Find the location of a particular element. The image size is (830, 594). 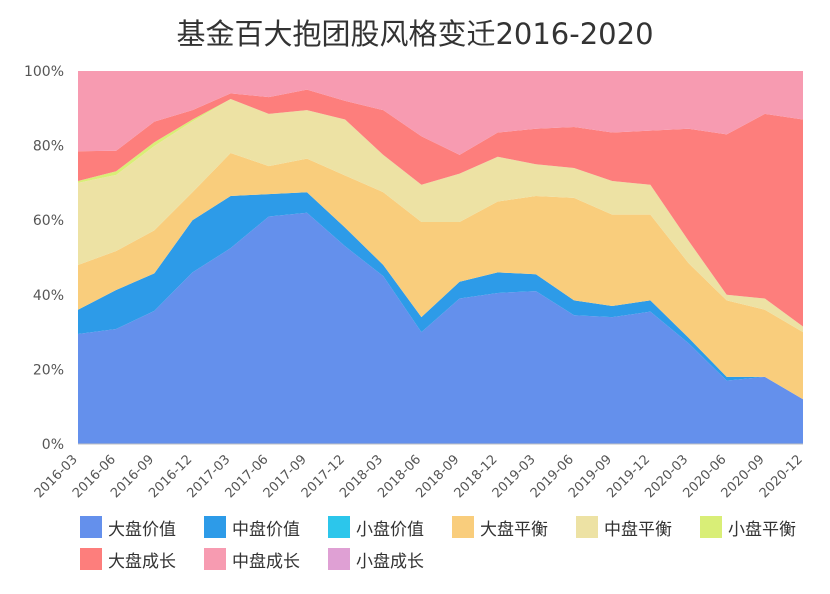

legend-item: 中盘成长 is located at coordinates (252, 559).